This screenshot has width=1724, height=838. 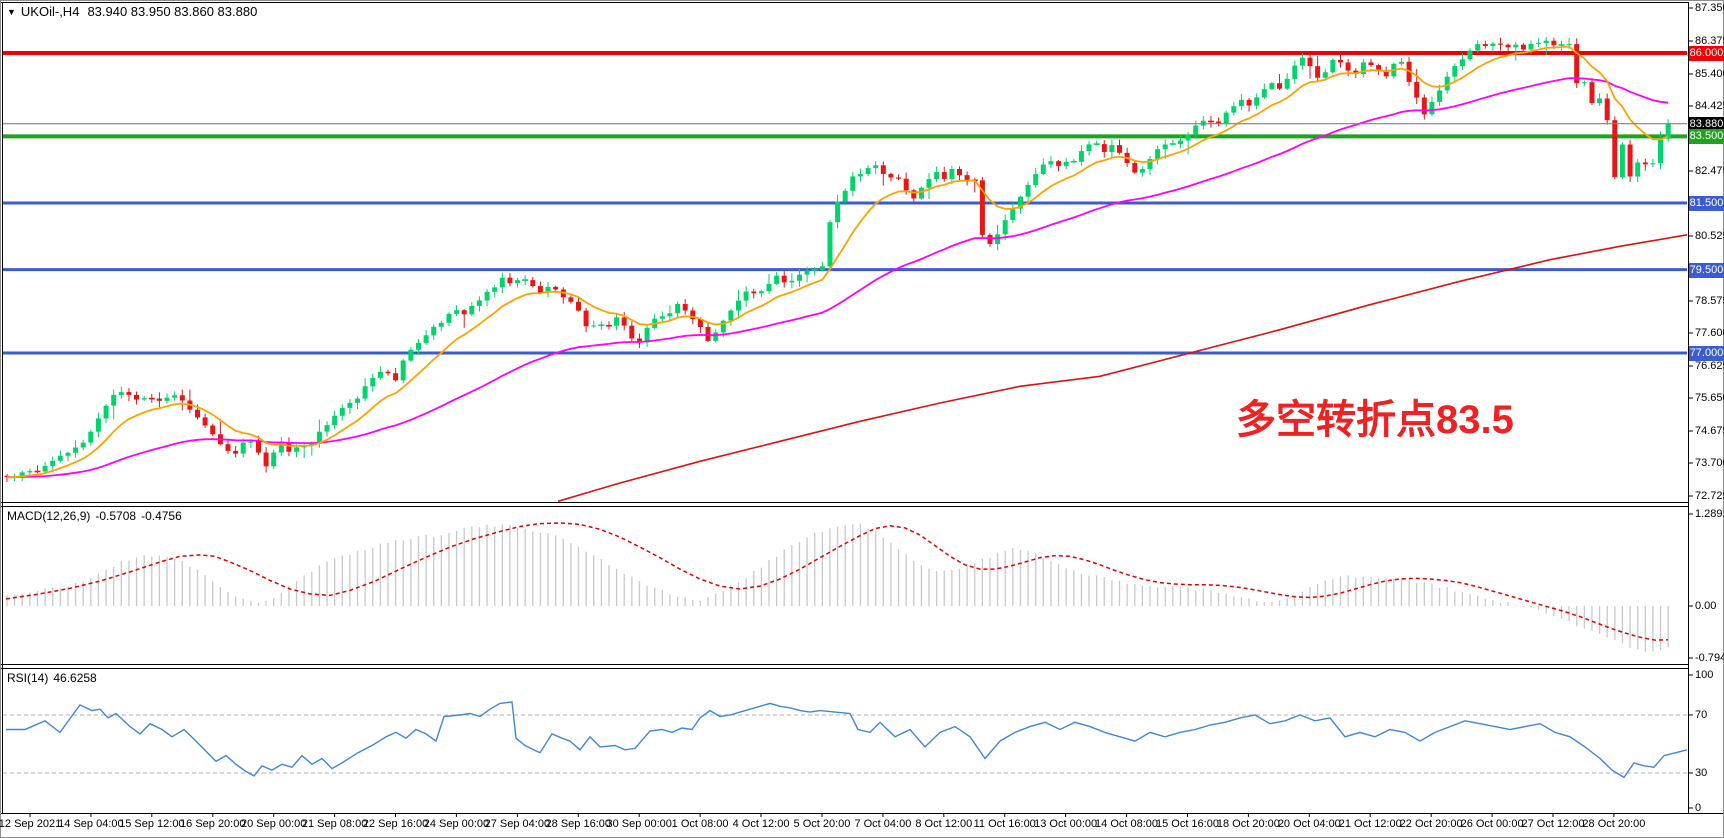 I want to click on price-level-badge: 81.500, so click(x=1706, y=203).